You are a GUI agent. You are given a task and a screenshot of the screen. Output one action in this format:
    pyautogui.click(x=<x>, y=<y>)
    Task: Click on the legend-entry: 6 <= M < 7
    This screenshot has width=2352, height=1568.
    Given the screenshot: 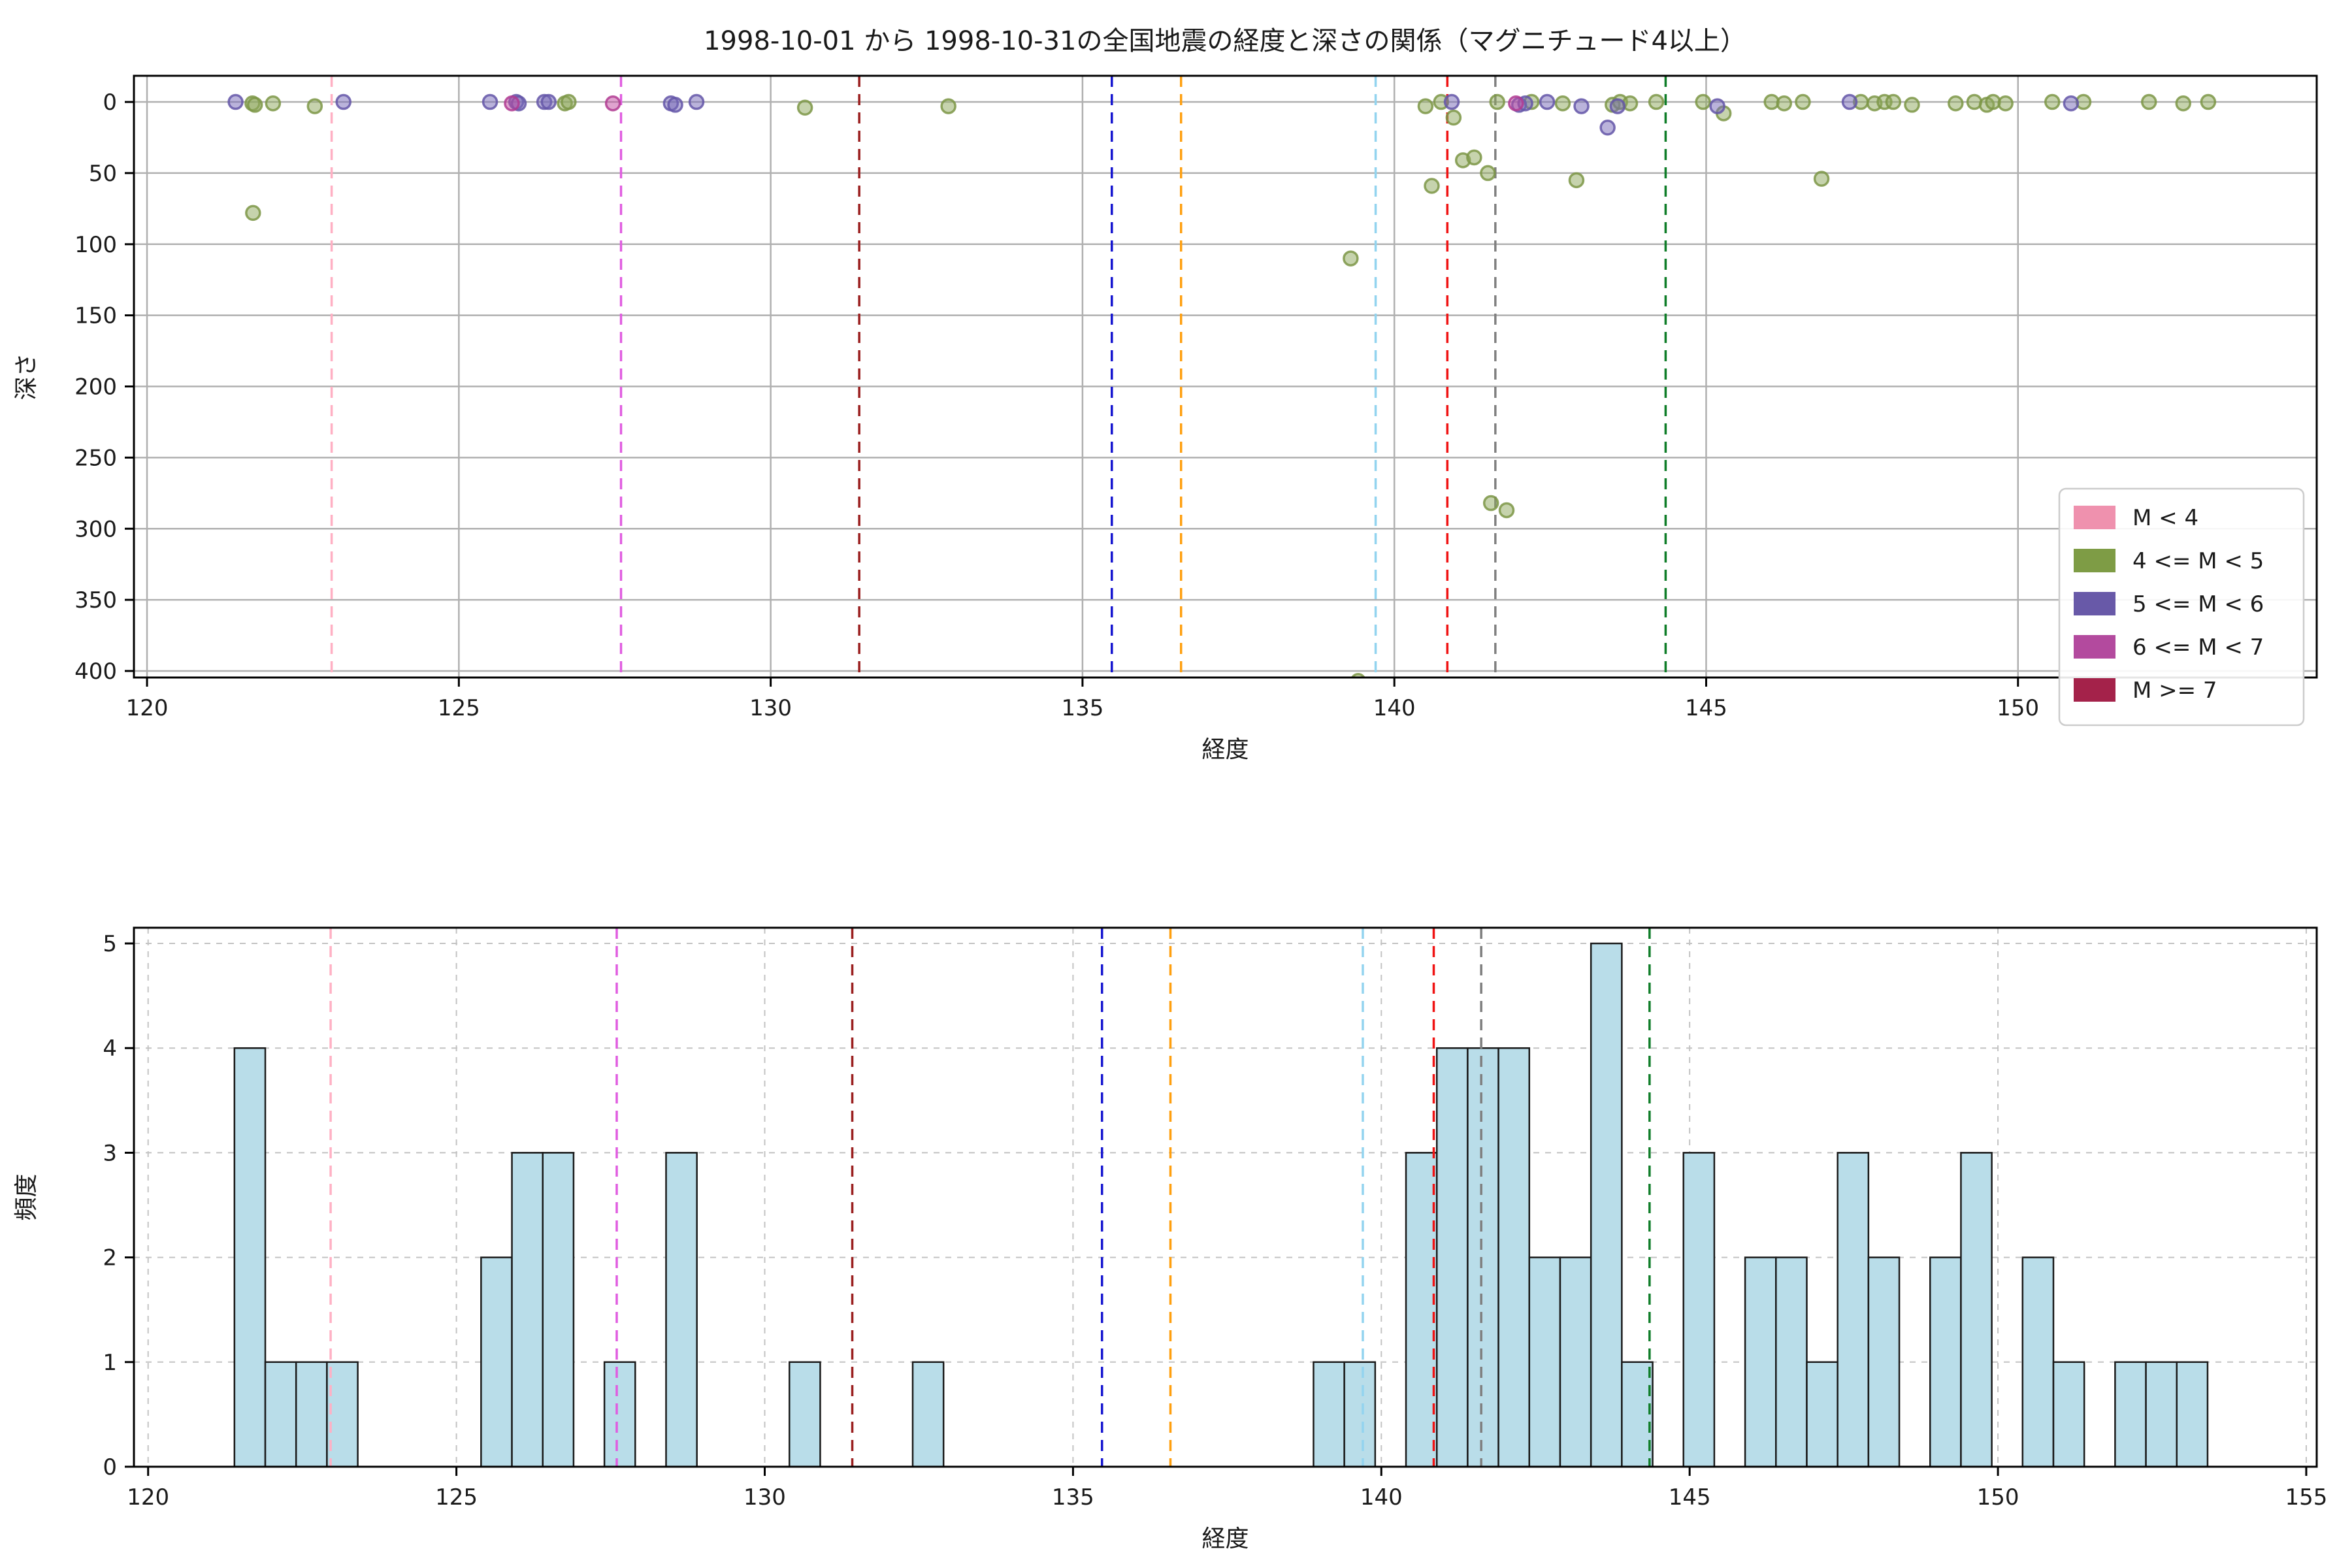 What is the action you would take?
    pyautogui.click(x=2169, y=647)
    